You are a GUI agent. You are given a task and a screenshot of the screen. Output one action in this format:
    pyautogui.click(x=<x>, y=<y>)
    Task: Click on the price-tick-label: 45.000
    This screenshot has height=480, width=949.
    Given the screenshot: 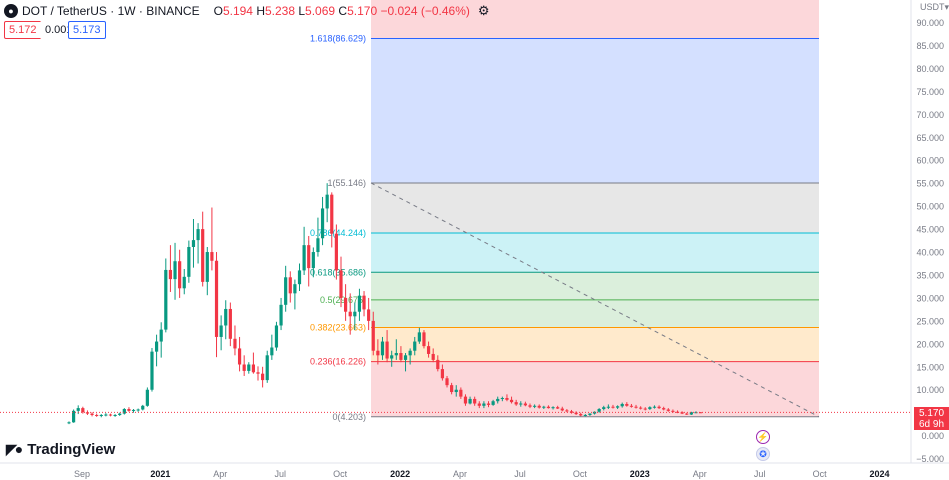 What is the action you would take?
    pyautogui.click(x=930, y=230)
    